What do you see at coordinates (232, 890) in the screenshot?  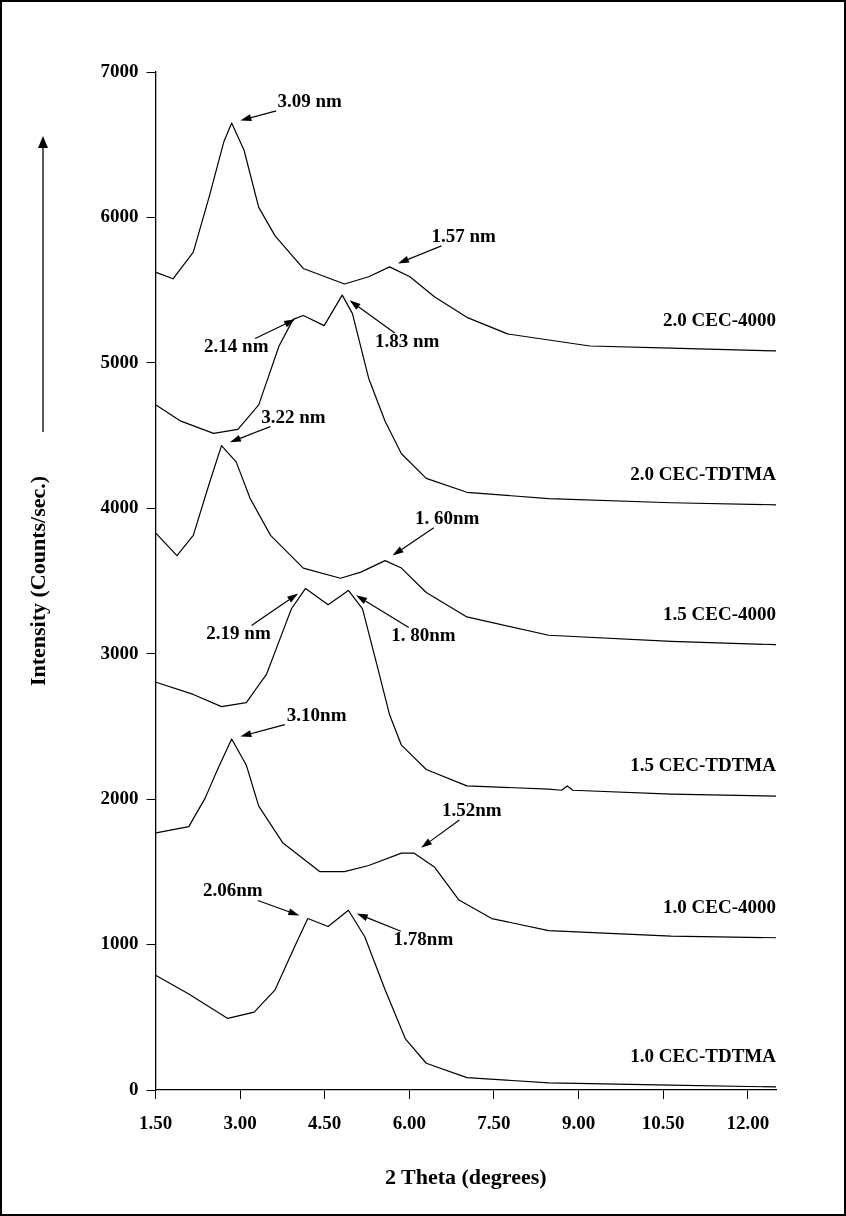 I see `annotation: 2.06nm` at bounding box center [232, 890].